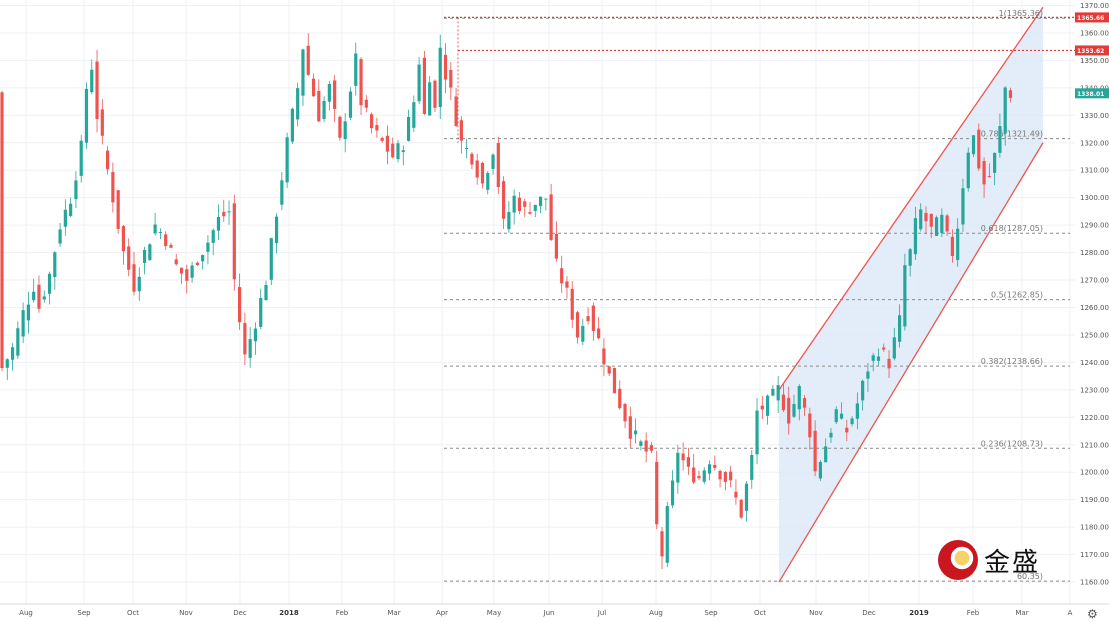 The width and height of the screenshot is (1109, 622). Describe the element at coordinates (911, 198) in the screenshot. I see `channel-upper-line` at that location.